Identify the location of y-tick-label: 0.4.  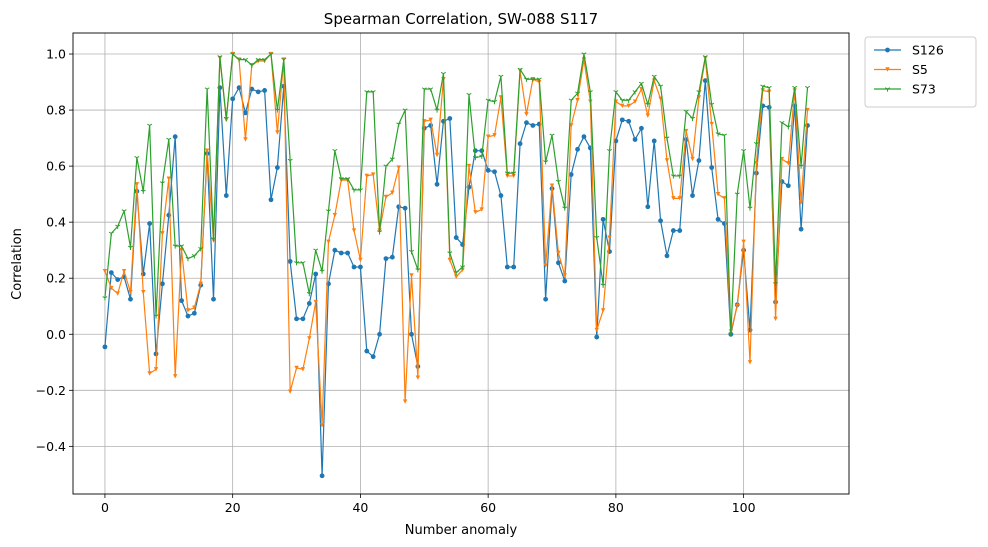
(56, 222).